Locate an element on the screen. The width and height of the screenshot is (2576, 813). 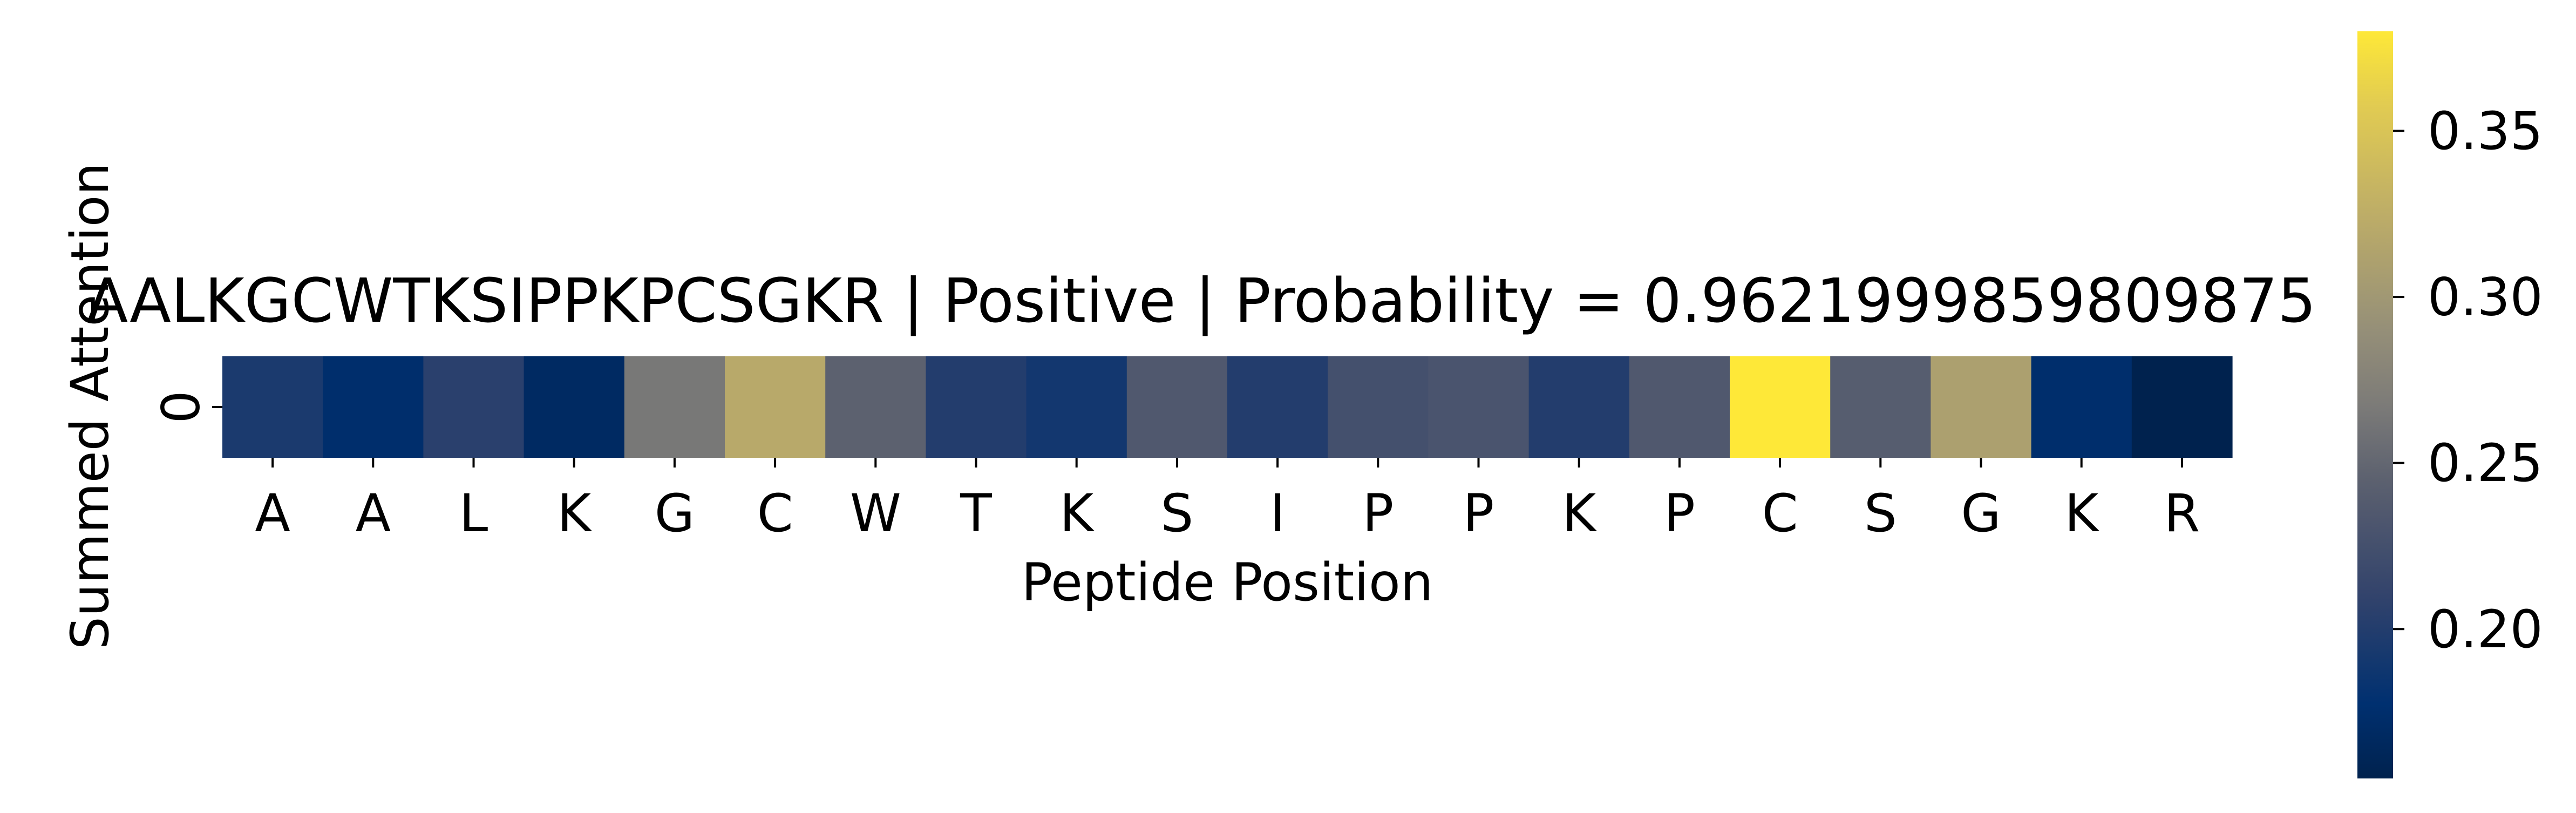
x-tick-label: T is located at coordinates (976, 513).